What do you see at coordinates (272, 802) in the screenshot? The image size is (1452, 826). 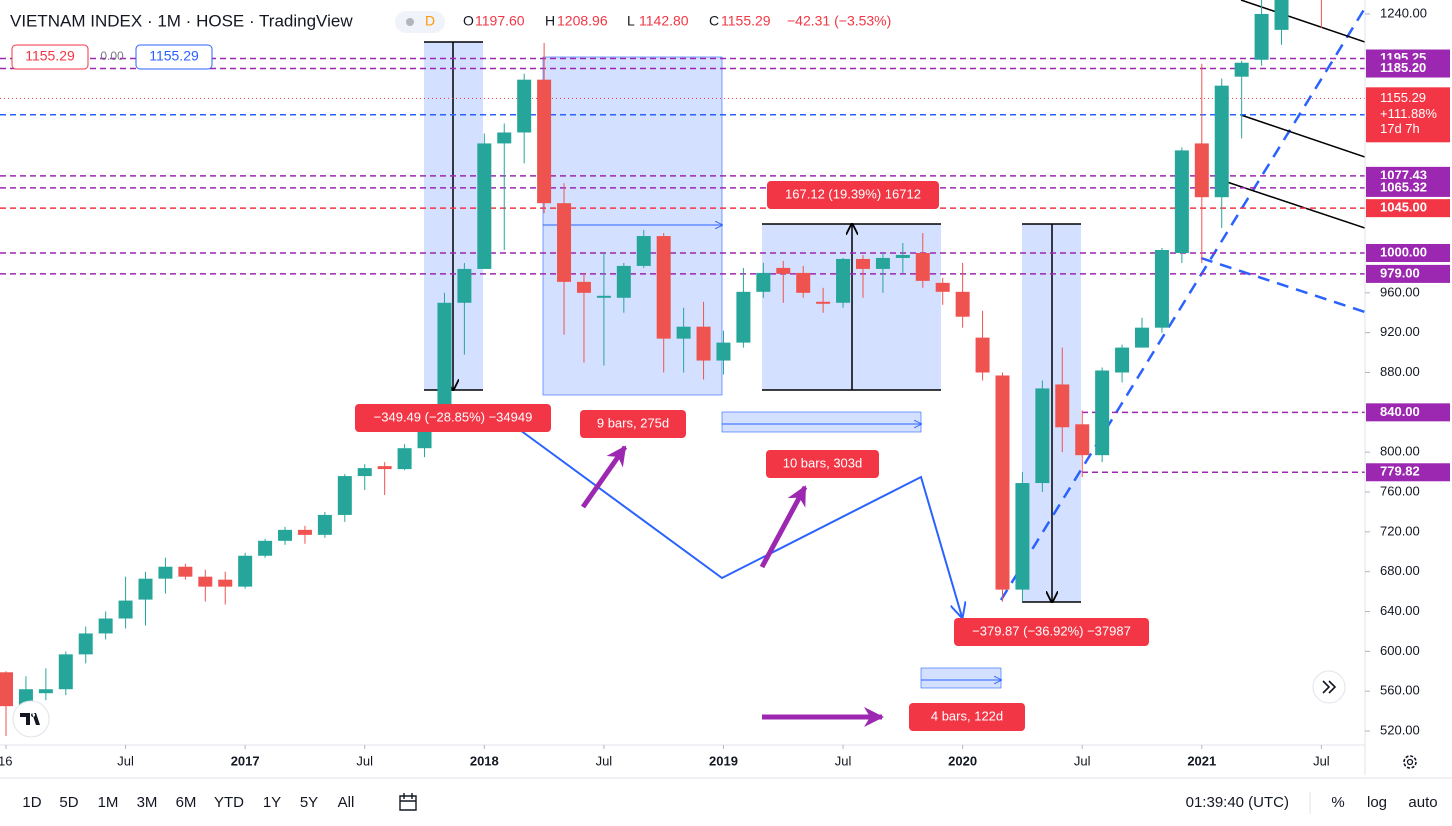 I see `range-button: 1Y` at bounding box center [272, 802].